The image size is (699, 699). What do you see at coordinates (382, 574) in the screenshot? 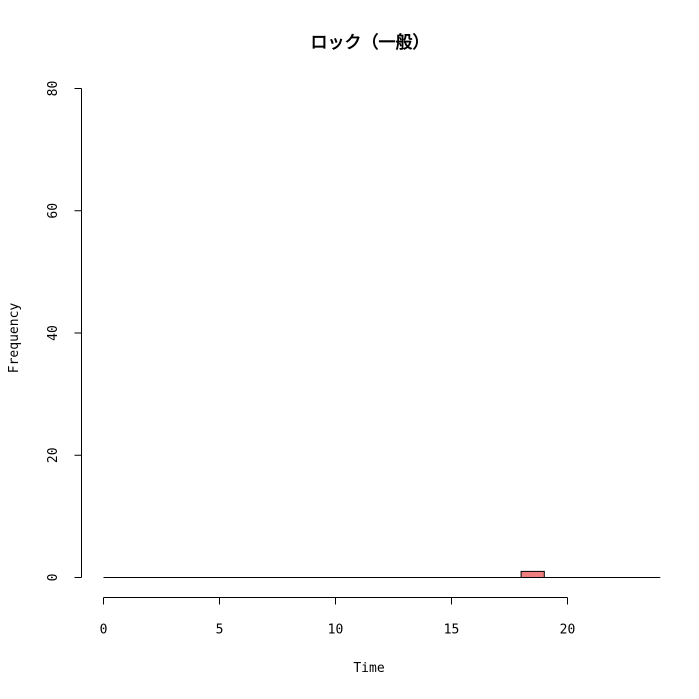
I see `bars-layer` at bounding box center [382, 574].